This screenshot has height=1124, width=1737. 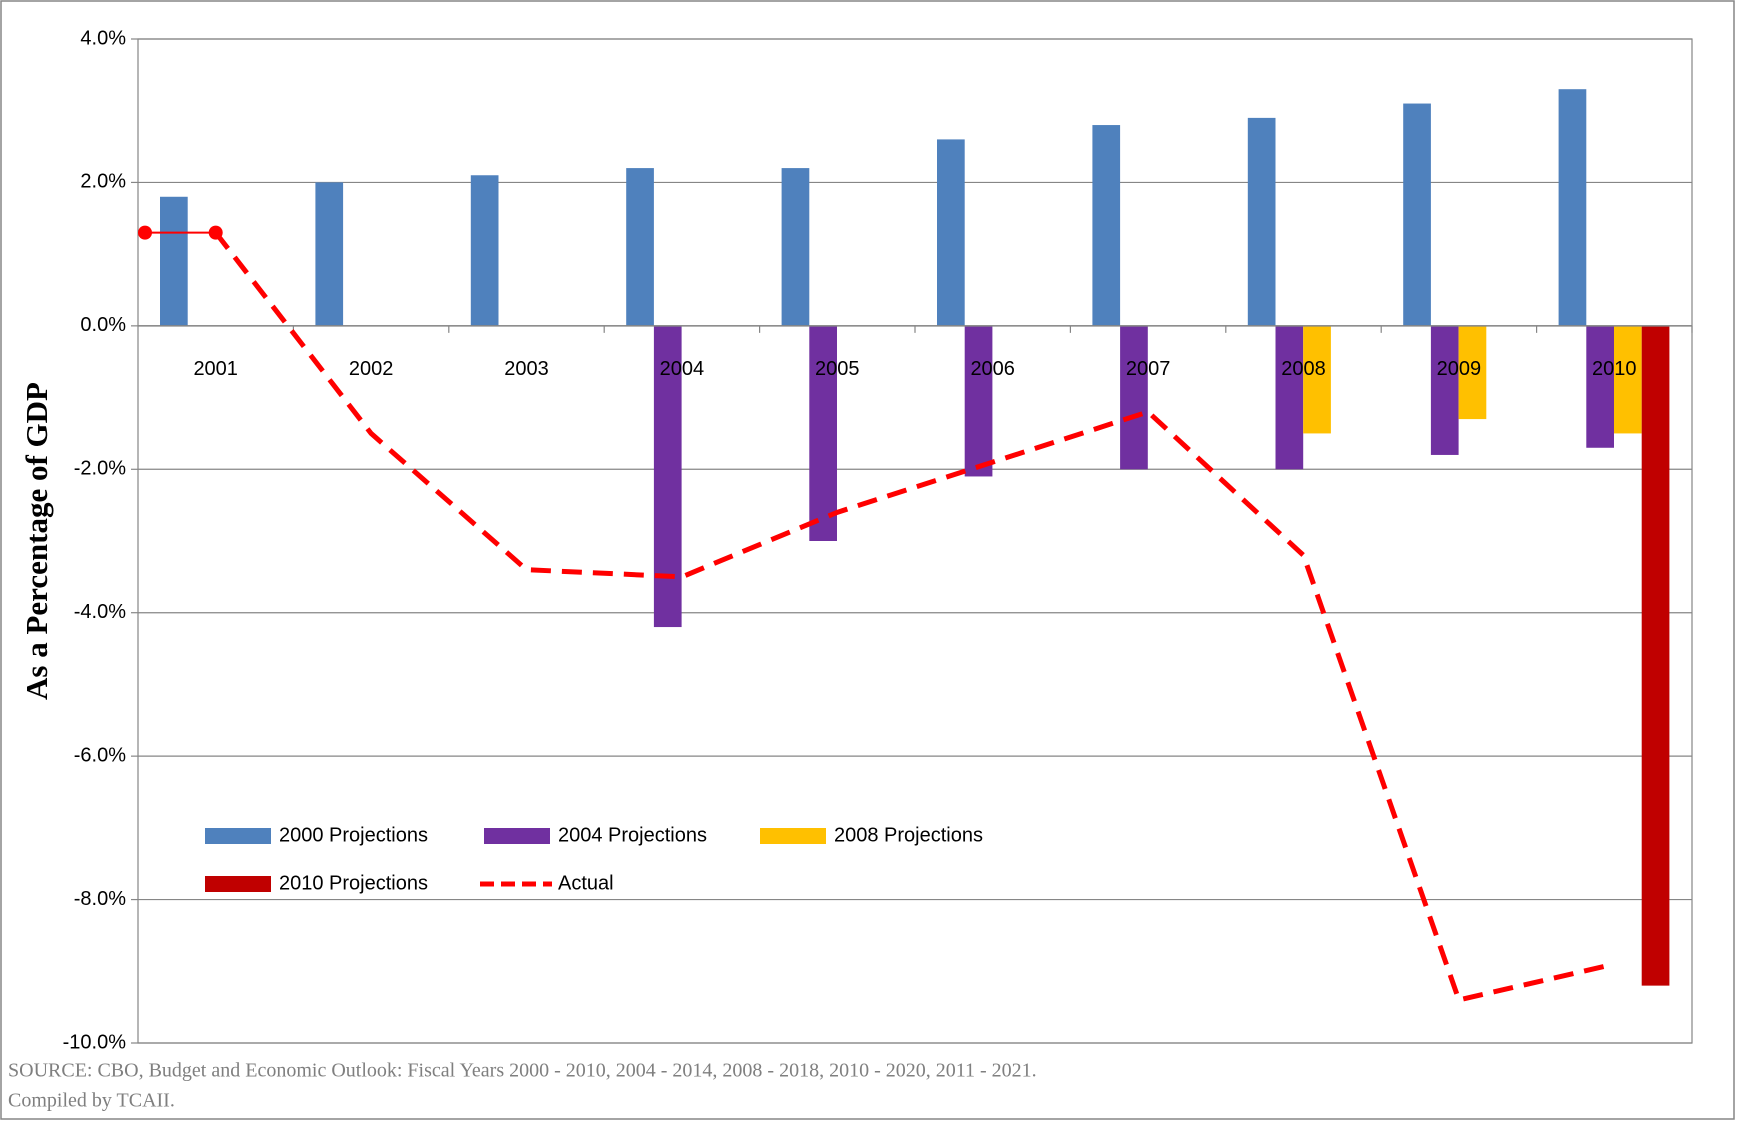 I want to click on legend-label: 2000 Projections, so click(x=353, y=835).